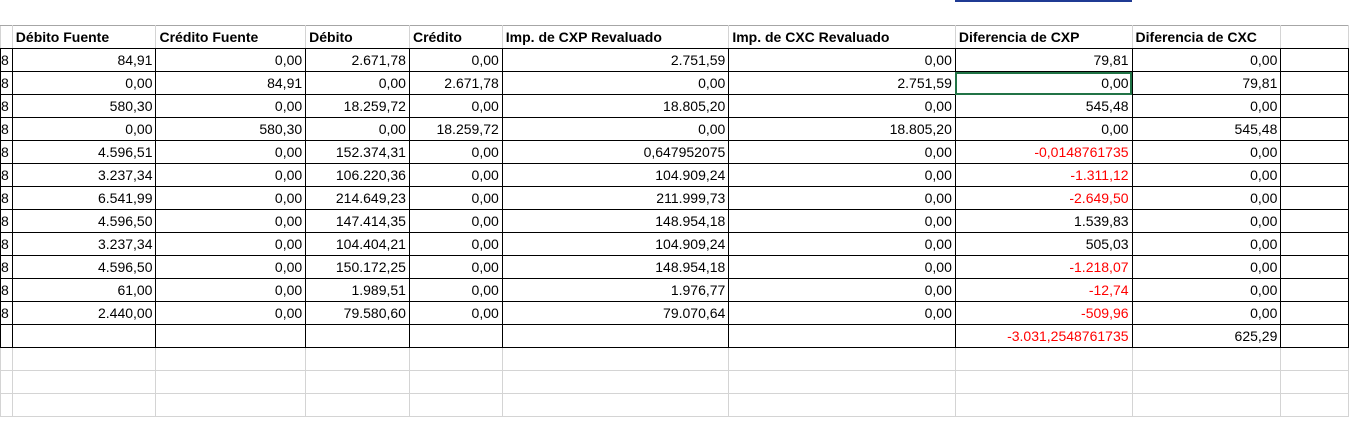  What do you see at coordinates (1043, 37) in the screenshot?
I see `column-header: Diferencia de CXP` at bounding box center [1043, 37].